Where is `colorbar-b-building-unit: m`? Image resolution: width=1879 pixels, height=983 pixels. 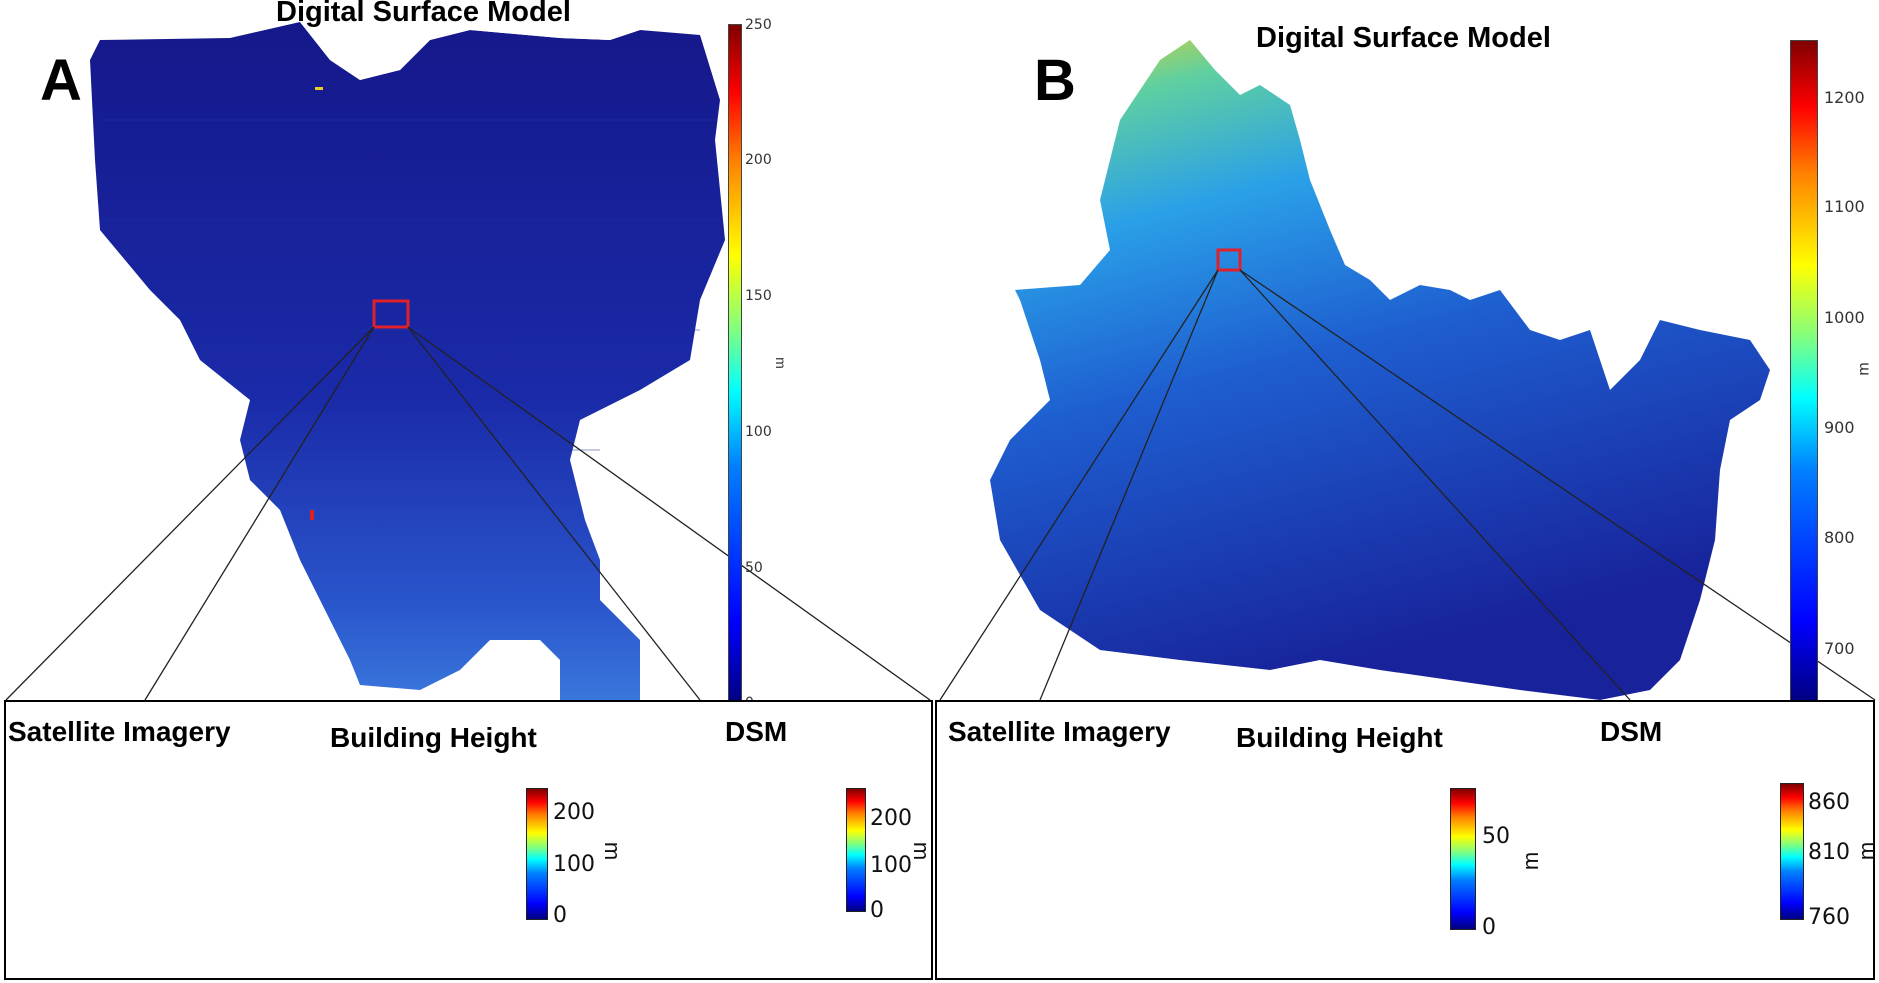 colorbar-b-building-unit: m is located at coordinates (1531, 861).